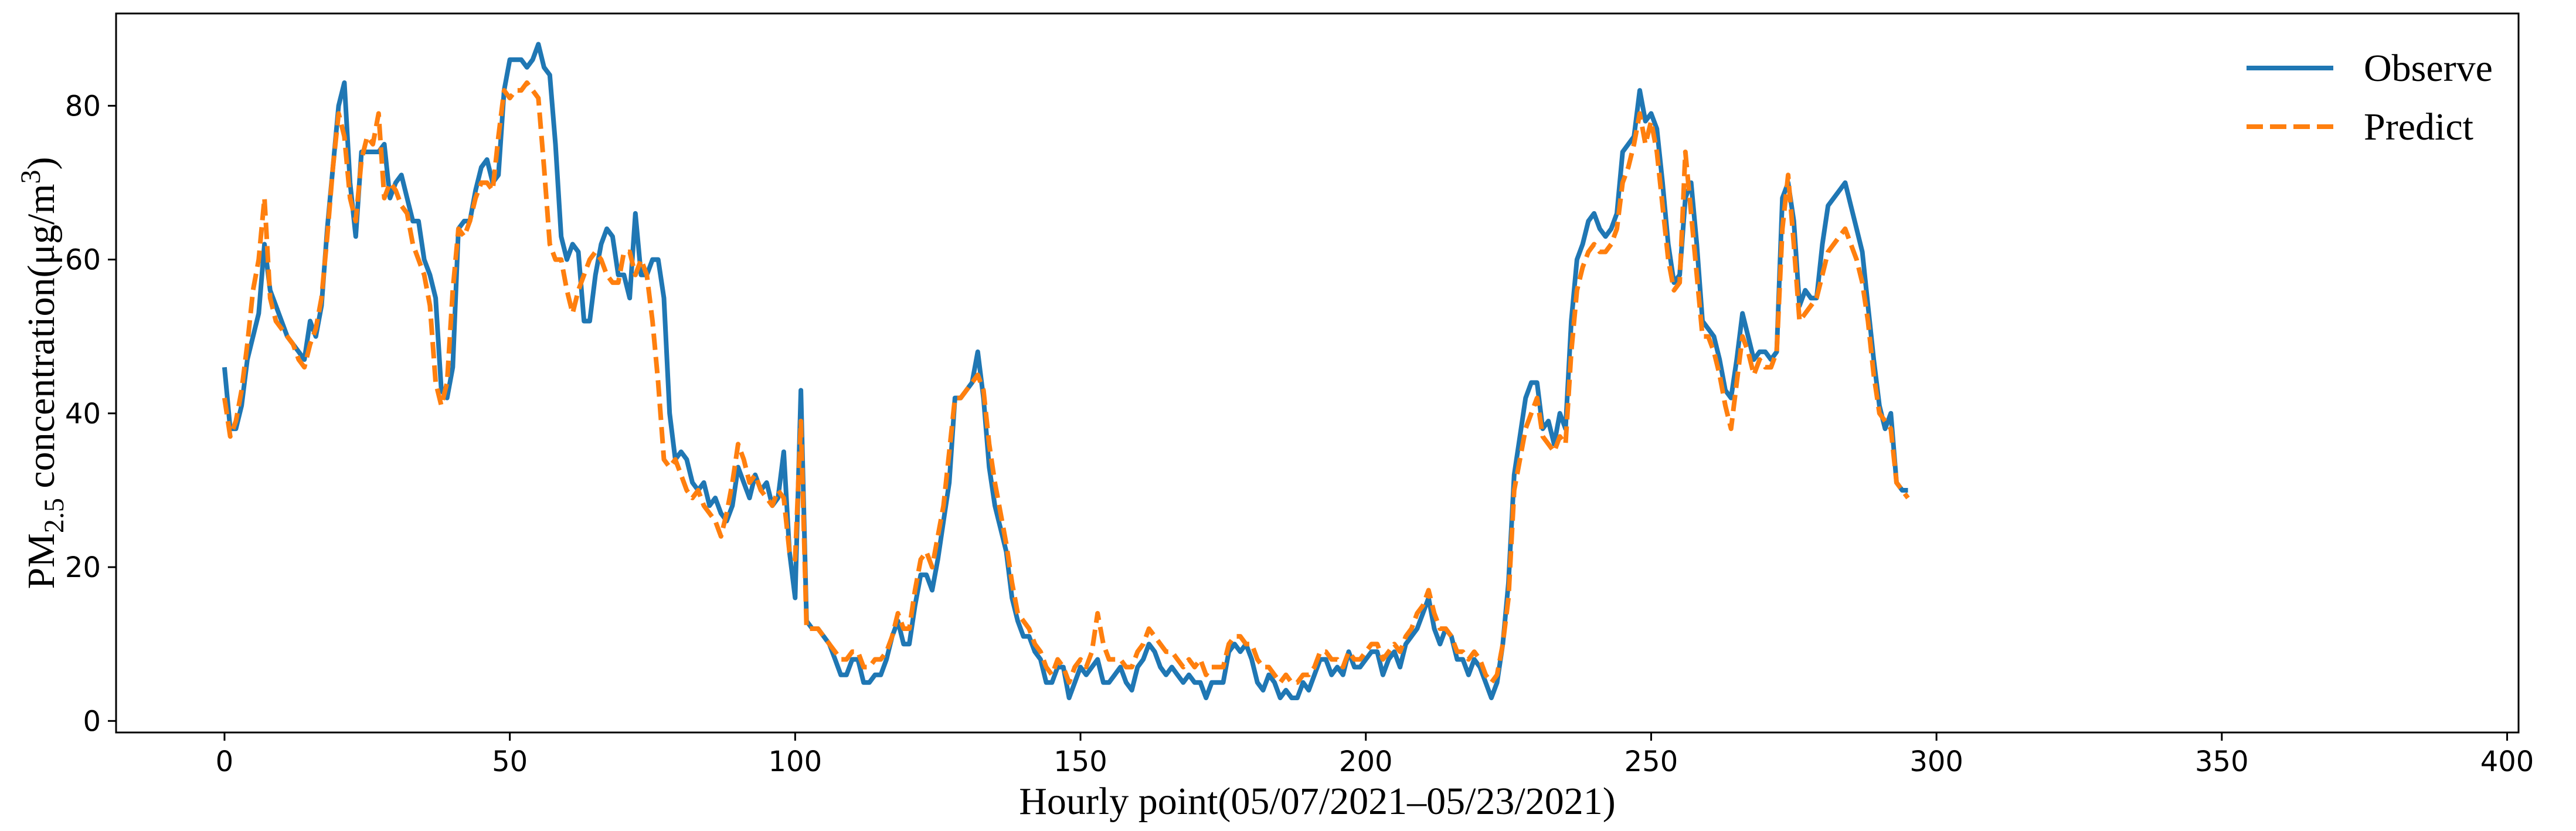 The width and height of the screenshot is (2576, 831). What do you see at coordinates (42, 561) in the screenshot?
I see `y-axis-title-prefix: PM` at bounding box center [42, 561].